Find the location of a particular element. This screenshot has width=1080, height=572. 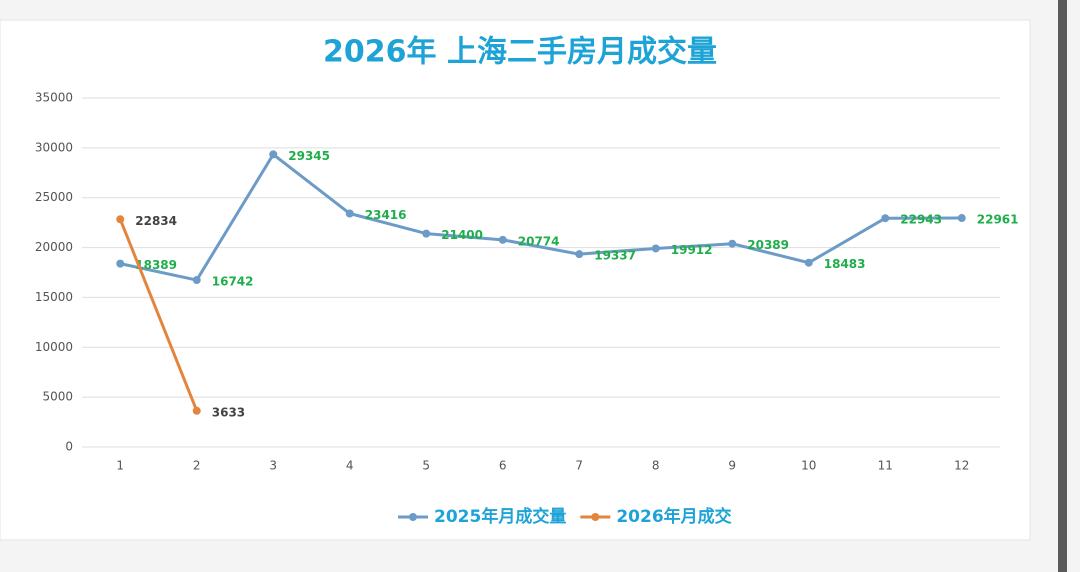

data-label: 3633 is located at coordinates (228, 412).